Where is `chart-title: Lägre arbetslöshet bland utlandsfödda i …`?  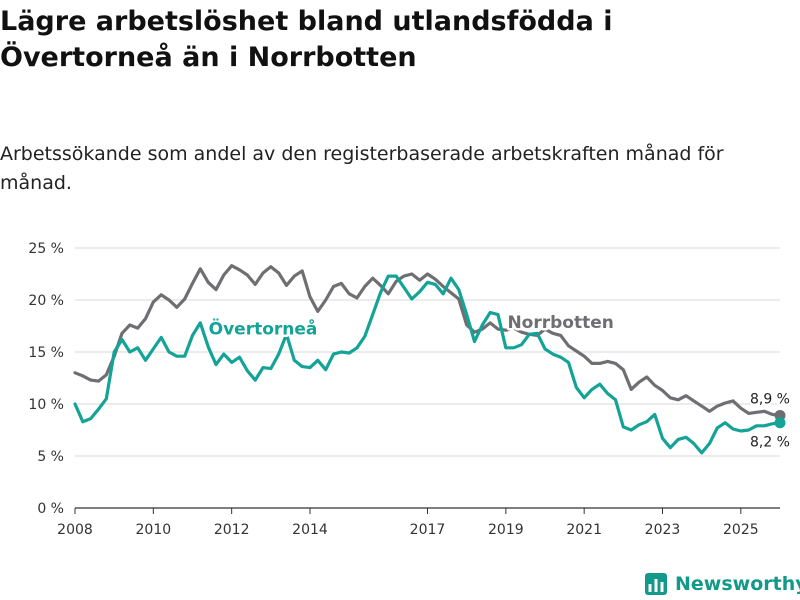
chart-title: Lägre arbetslöshet bland utlandsfödda i … is located at coordinates (306, 39).